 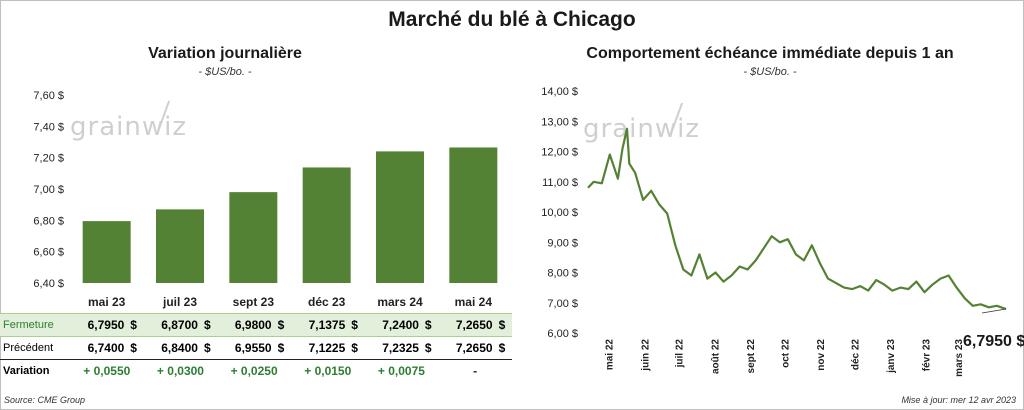 I want to click on previous-row-label: Précédent, so click(x=35, y=348).